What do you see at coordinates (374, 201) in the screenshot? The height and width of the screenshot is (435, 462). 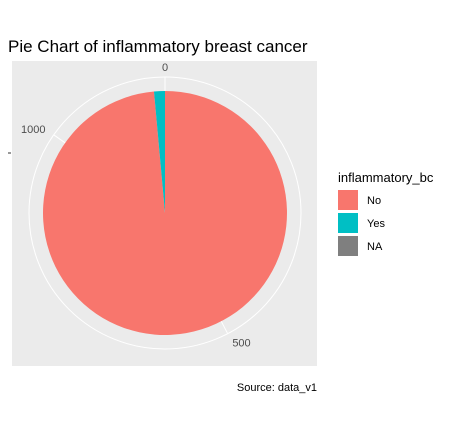 I see `legend-label-no: No` at bounding box center [374, 201].